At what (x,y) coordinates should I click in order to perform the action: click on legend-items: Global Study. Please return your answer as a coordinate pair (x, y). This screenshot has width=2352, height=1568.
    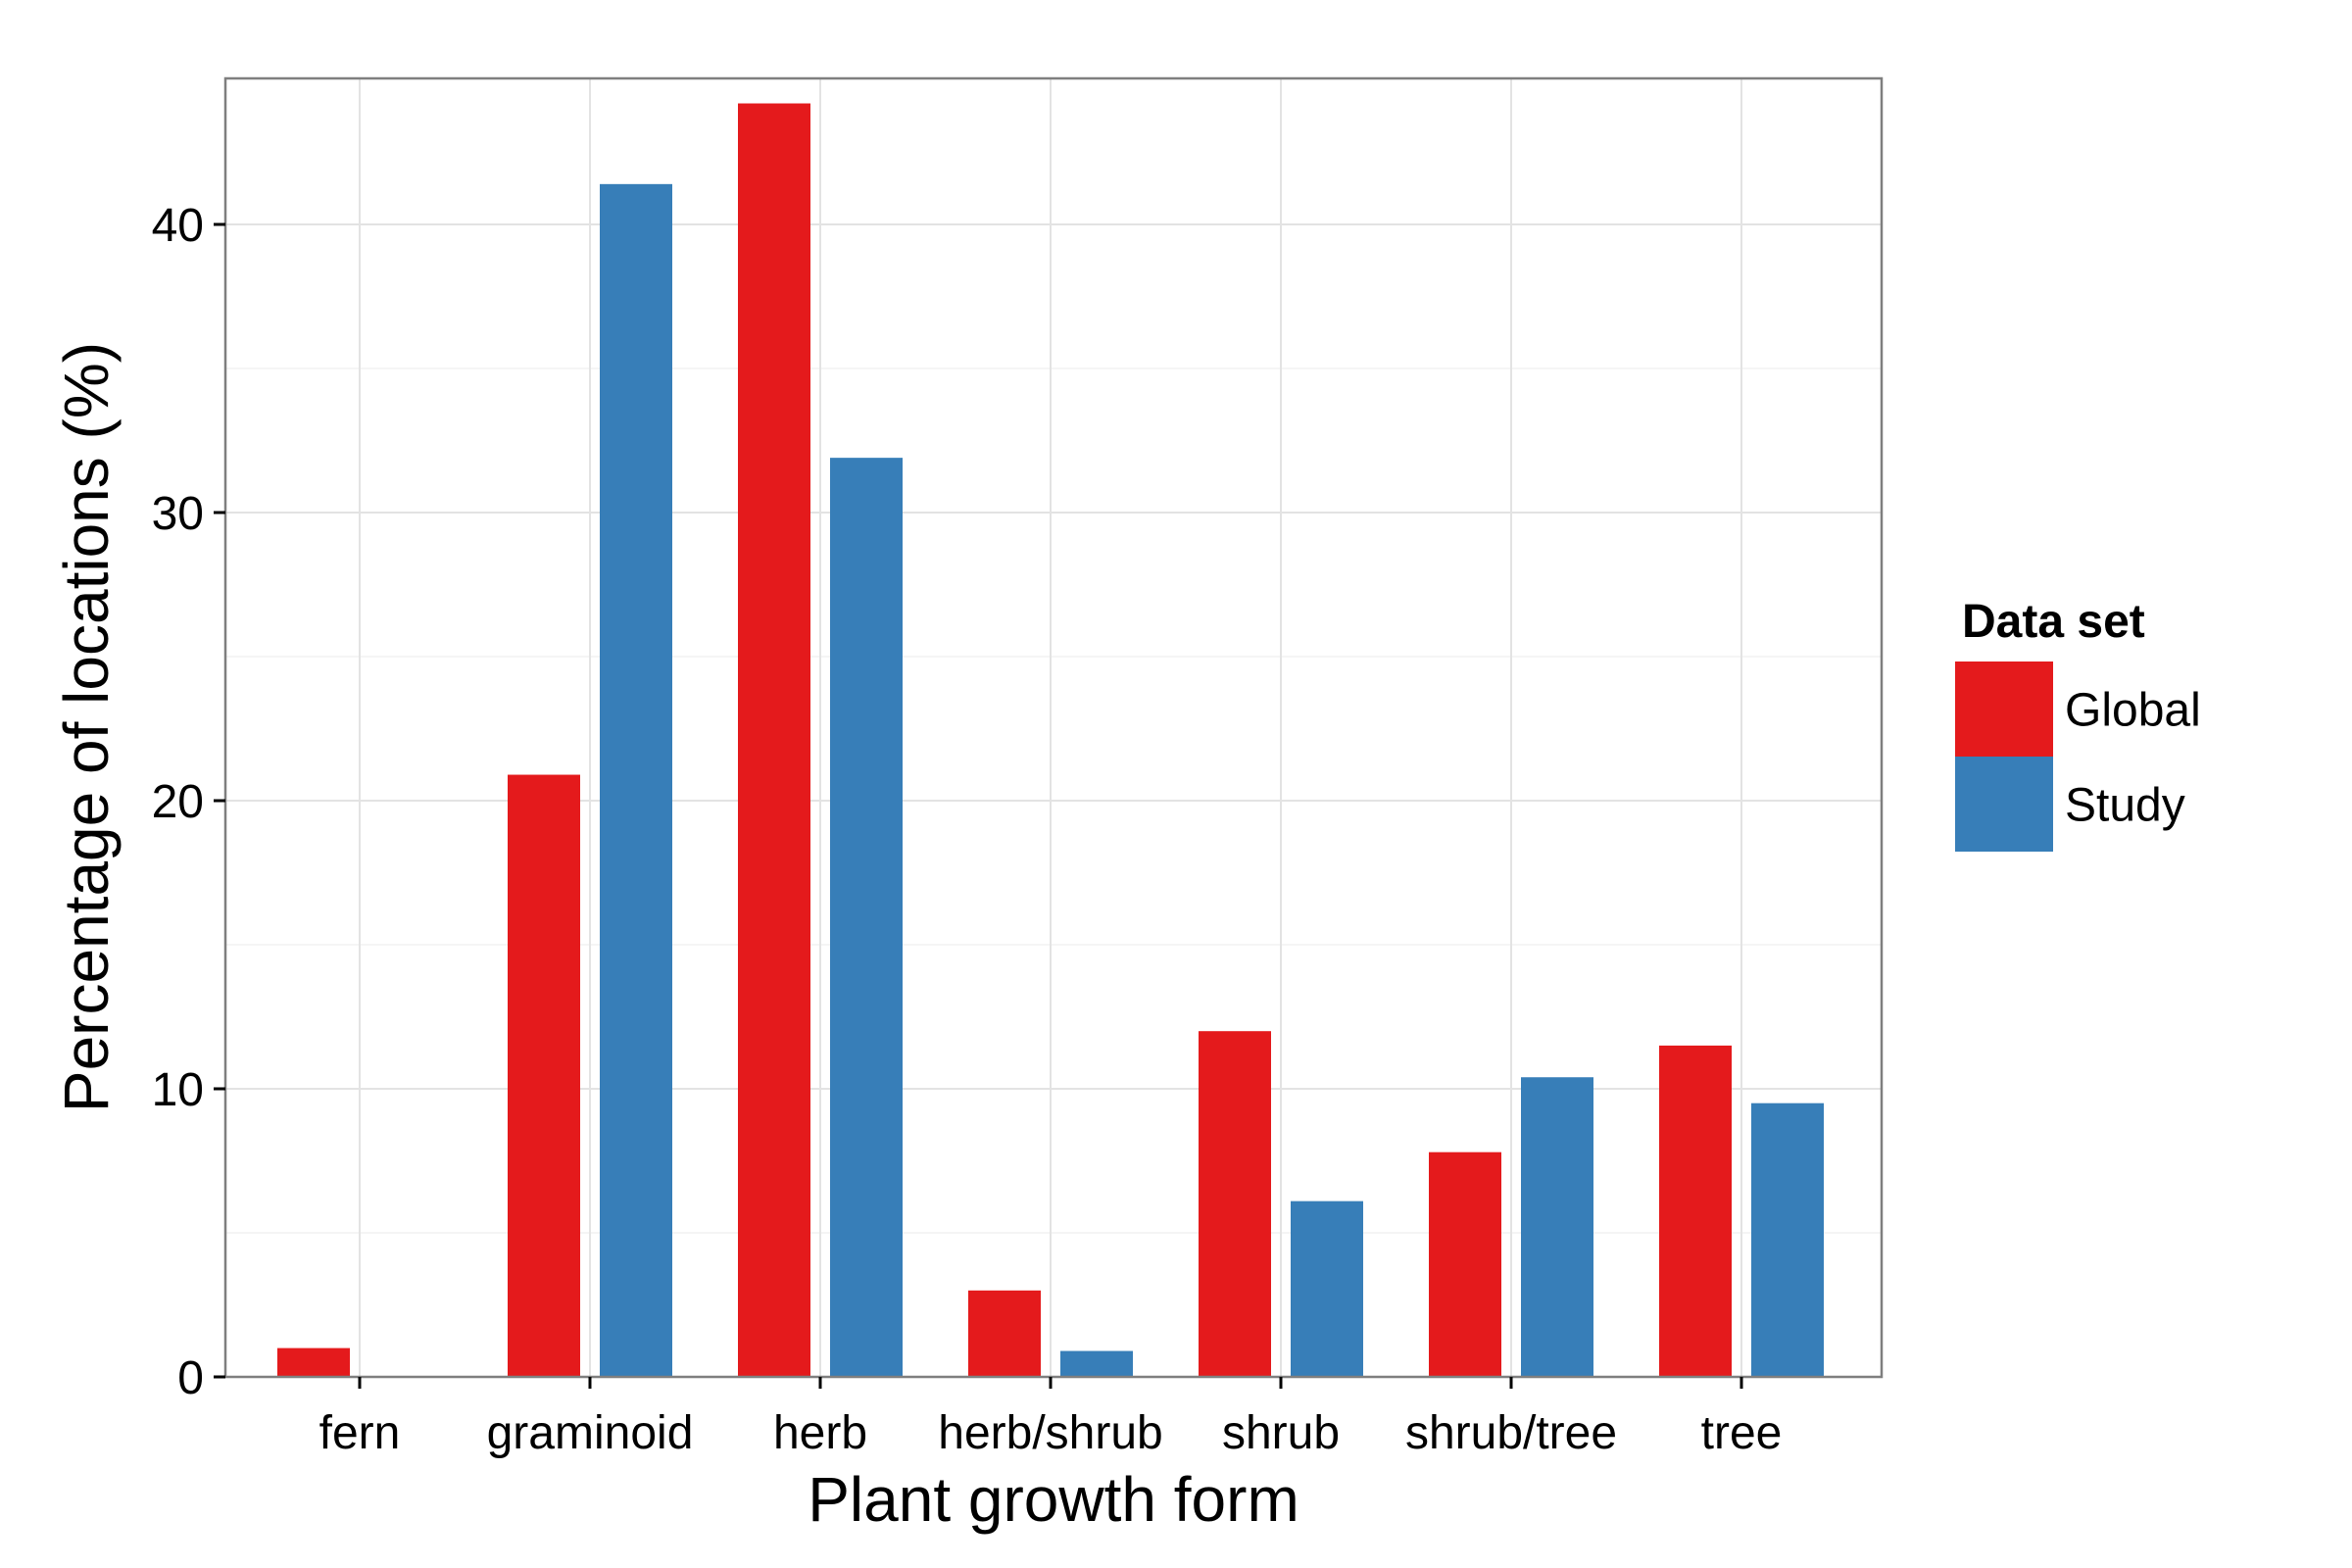
    Looking at the image, I should click on (2078, 757).